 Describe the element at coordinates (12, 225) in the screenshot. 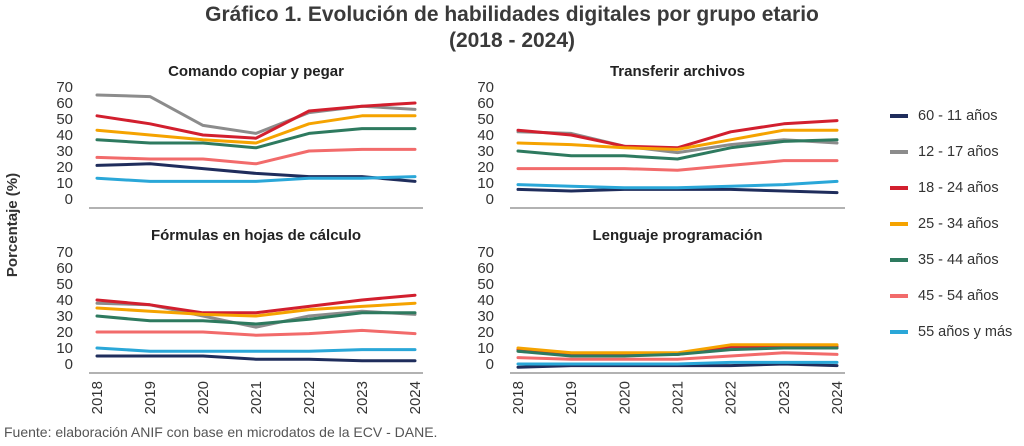

I see `y-axis-label: Porcentaje (%)` at that location.